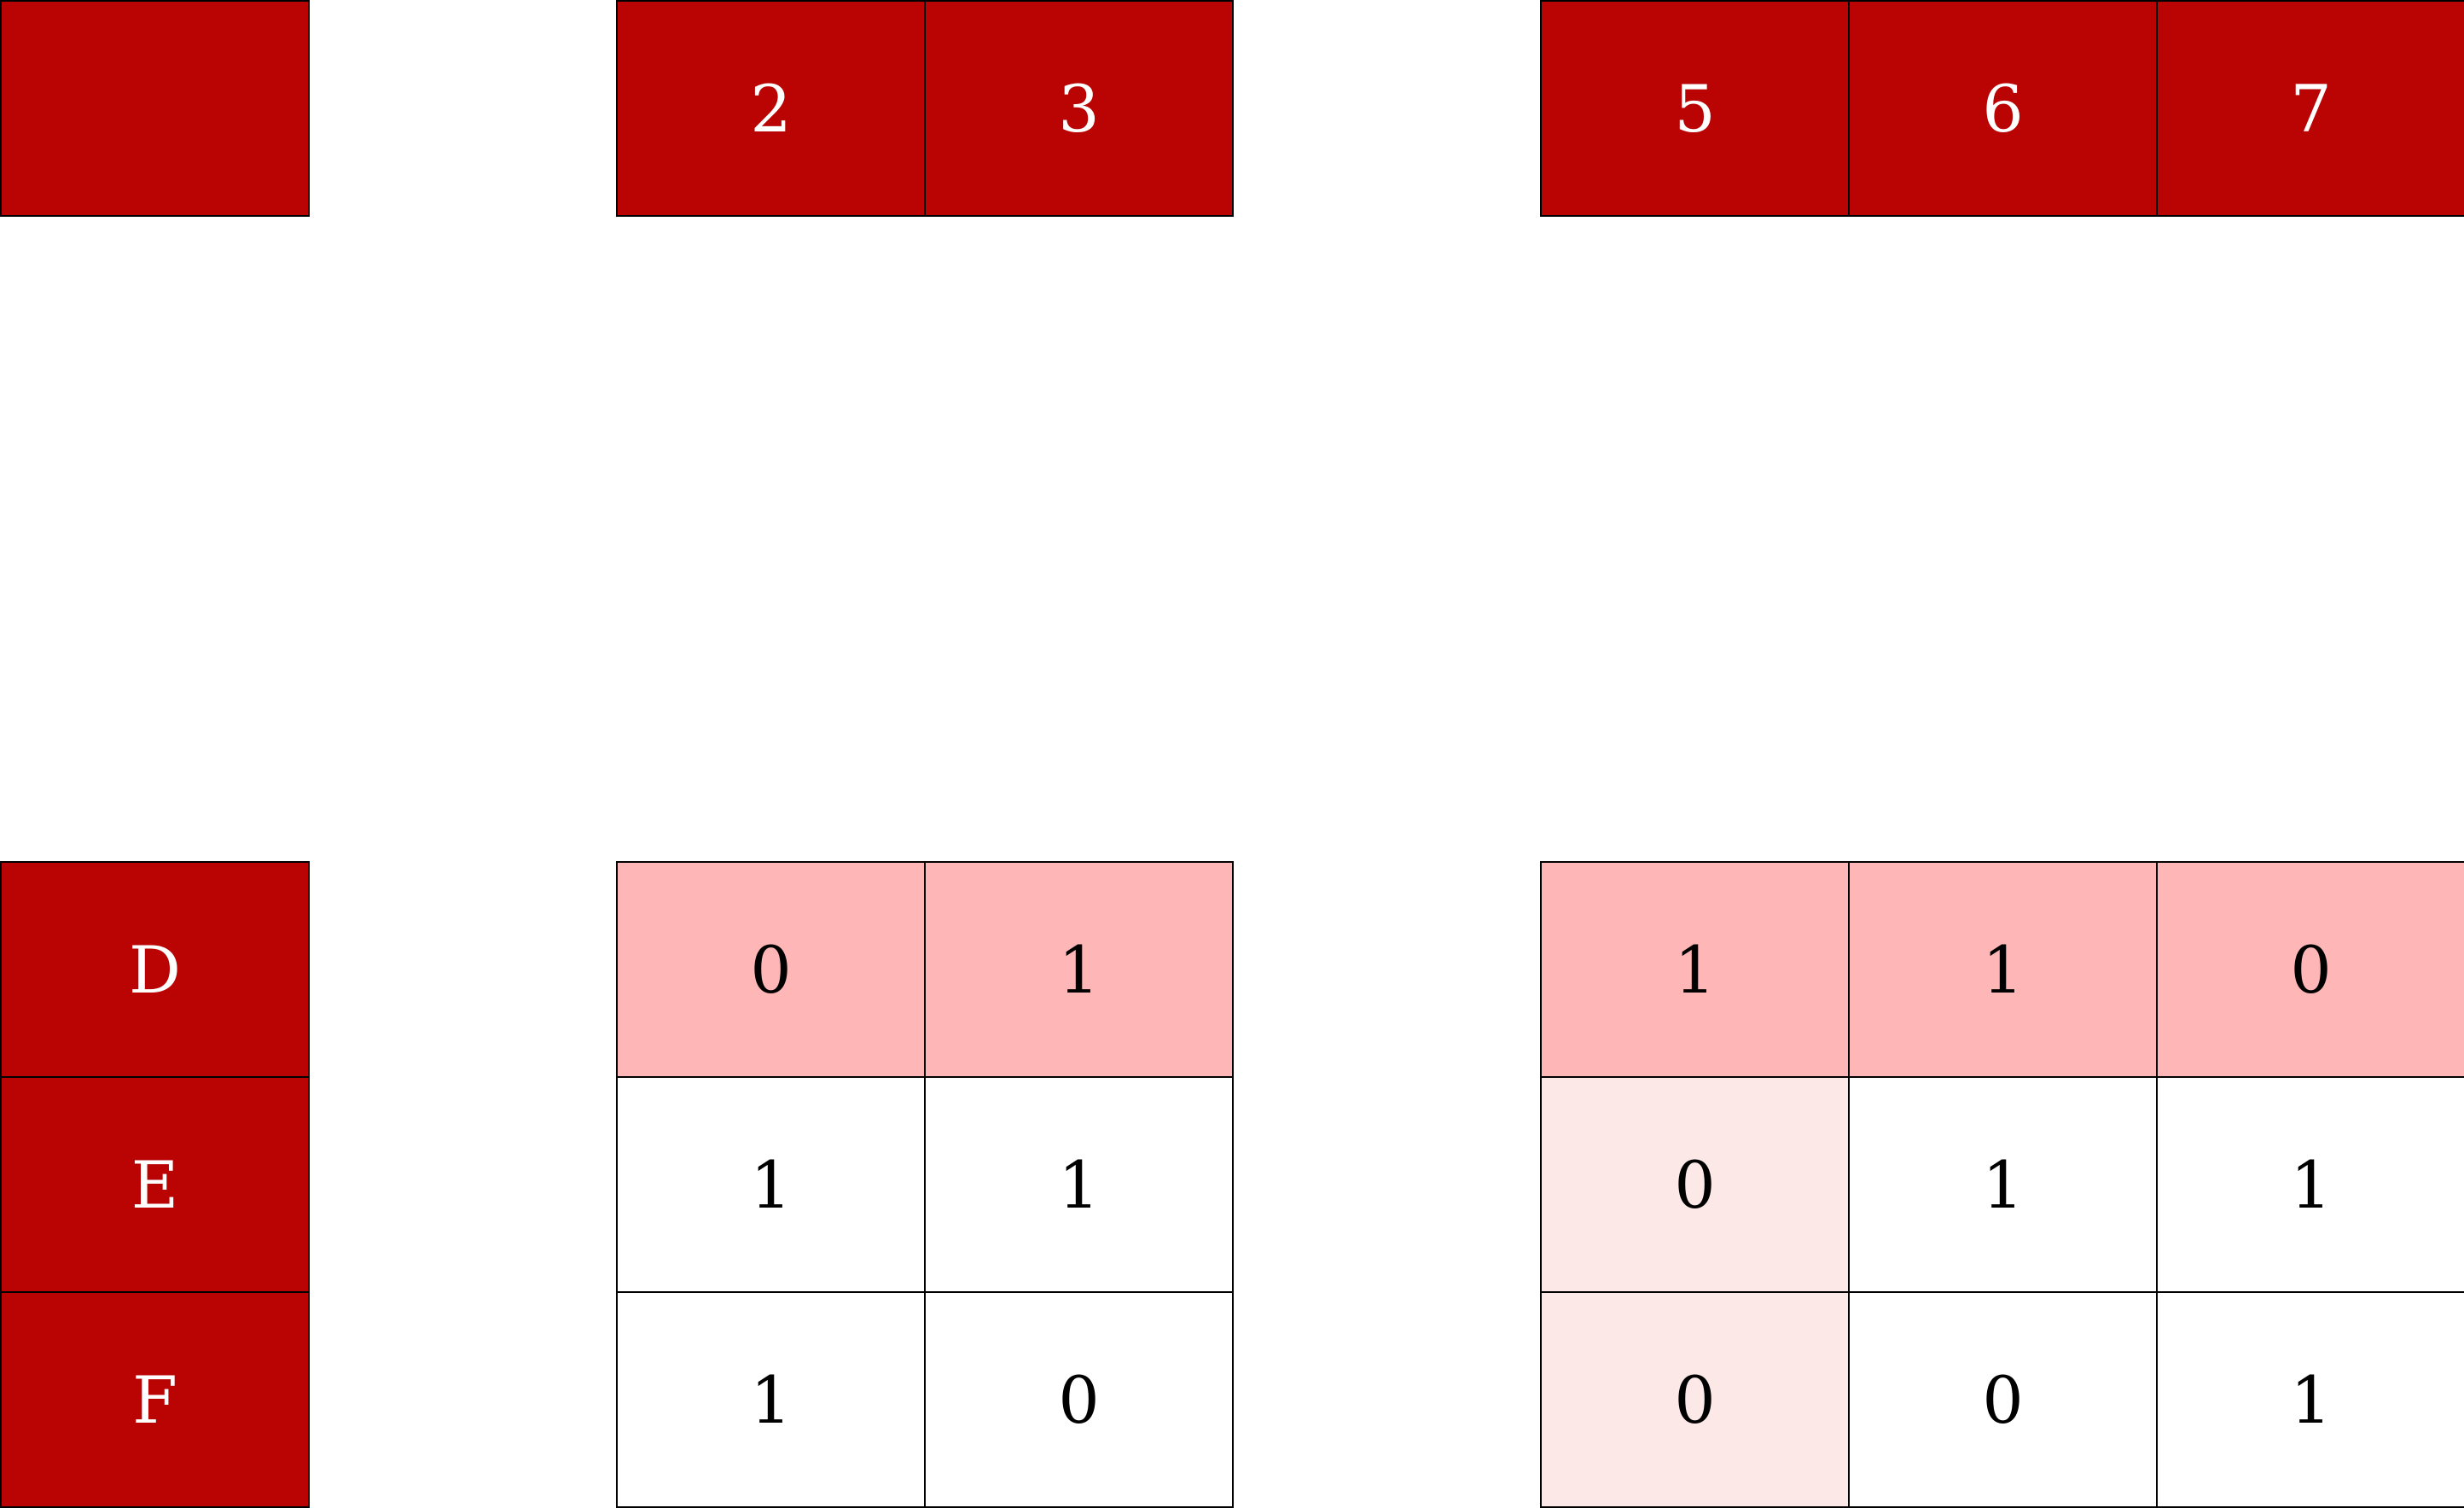 Image resolution: width=2464 pixels, height=1508 pixels. I want to click on cell: 2, so click(772, 109).